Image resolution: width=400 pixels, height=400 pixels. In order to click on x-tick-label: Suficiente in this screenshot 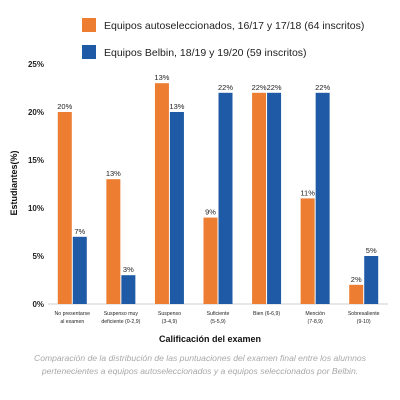, I will do `click(218, 314)`.